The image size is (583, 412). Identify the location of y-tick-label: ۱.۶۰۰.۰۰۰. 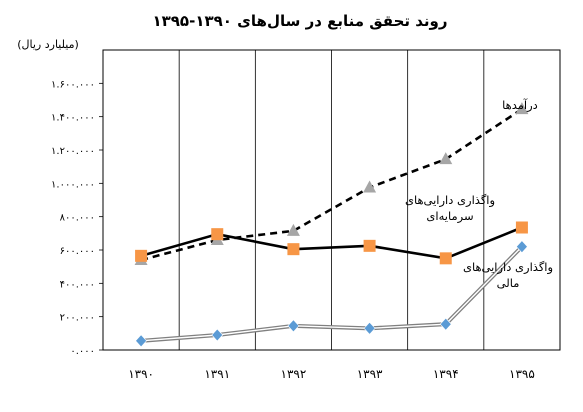
(73, 84).